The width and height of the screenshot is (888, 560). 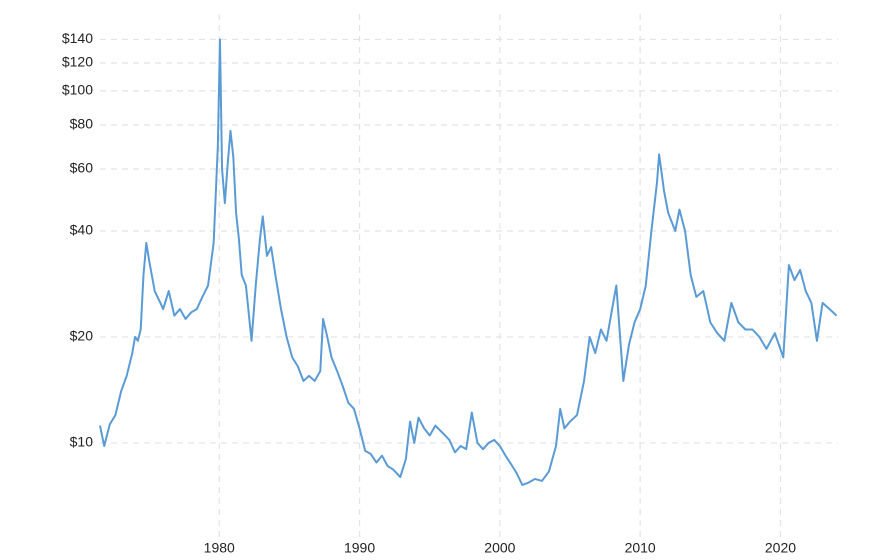 What do you see at coordinates (77, 90) in the screenshot?
I see `y-tick-label: $100` at bounding box center [77, 90].